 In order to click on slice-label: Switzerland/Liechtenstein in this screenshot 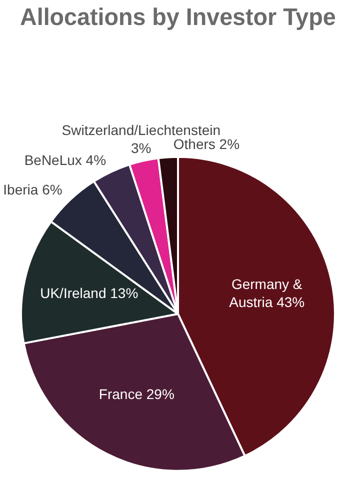, I will do `click(141, 130)`.